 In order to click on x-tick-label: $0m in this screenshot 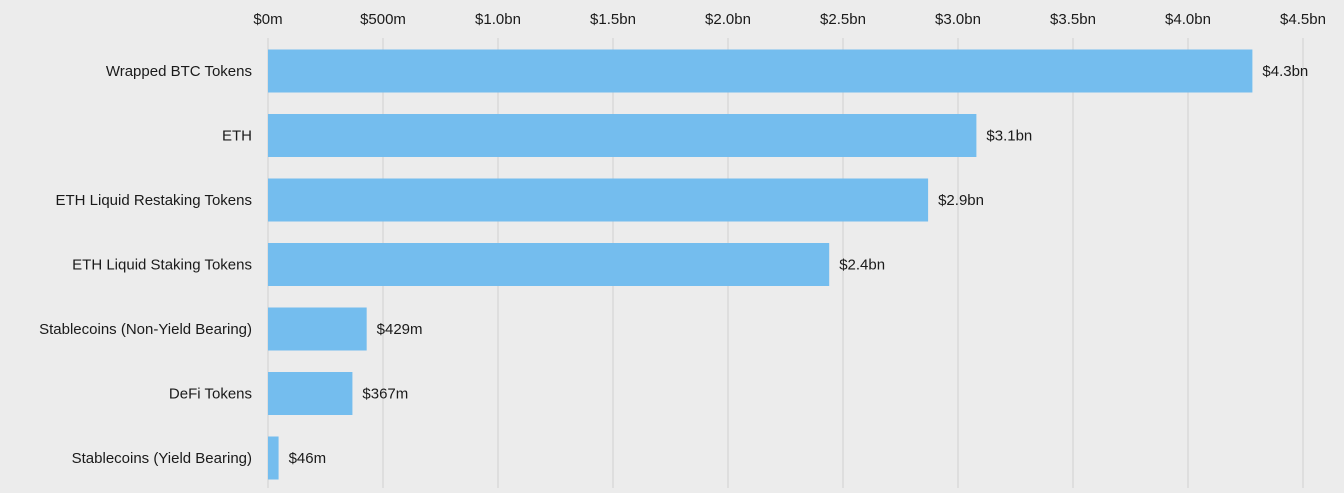, I will do `click(267, 19)`.